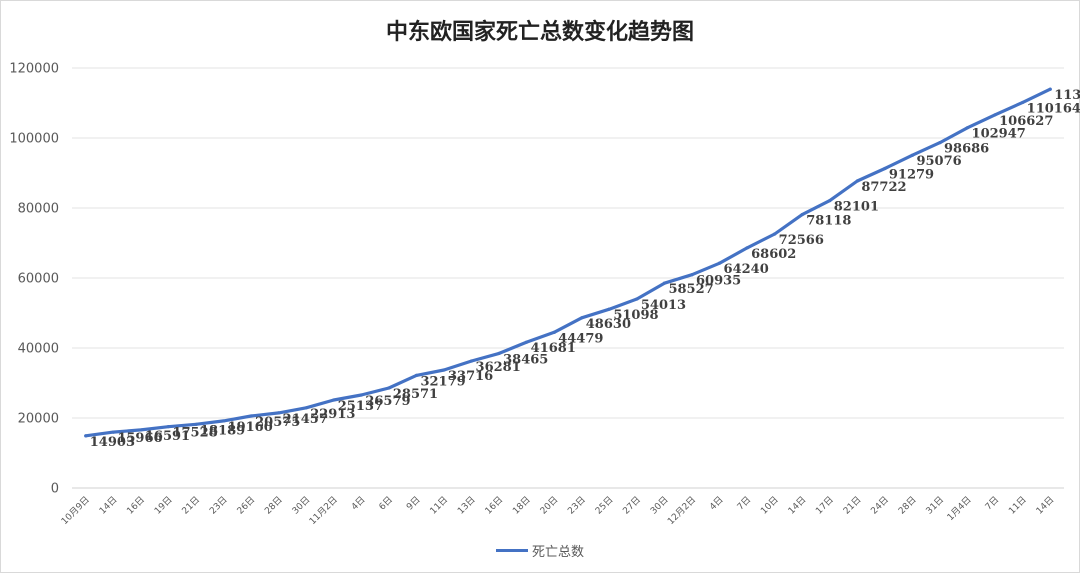 The height and width of the screenshot is (573, 1080). What do you see at coordinates (415, 394) in the screenshot?
I see `data-label: 28571` at bounding box center [415, 394].